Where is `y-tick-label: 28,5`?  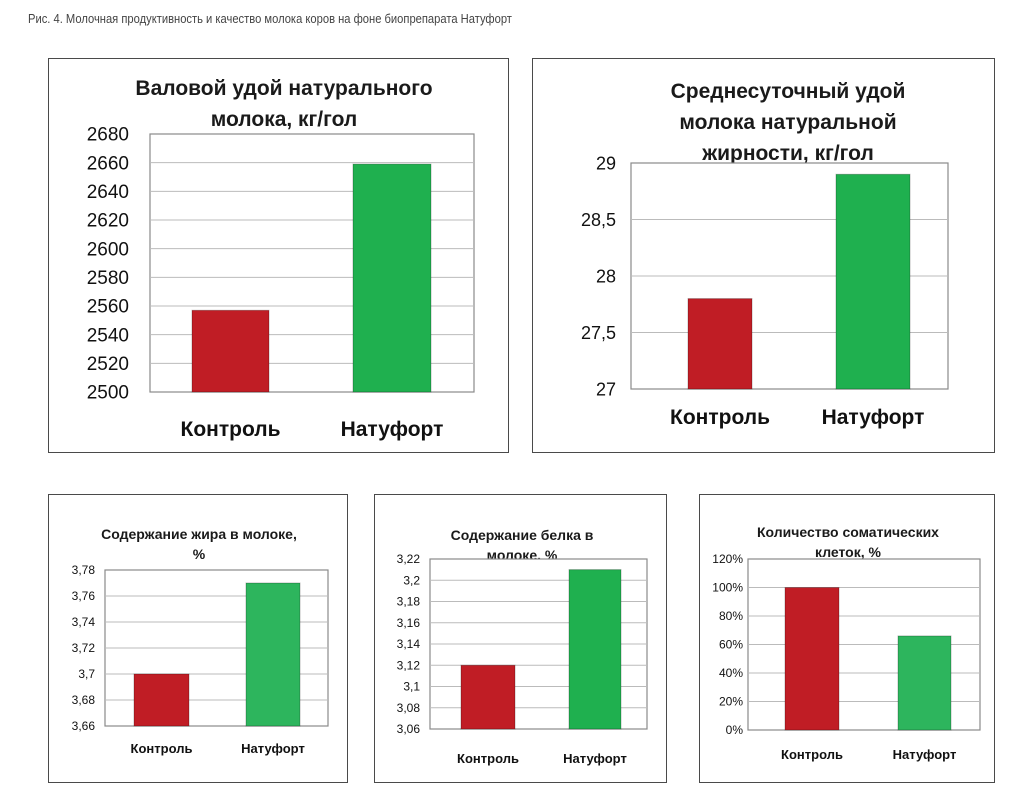 y-tick-label: 28,5 is located at coordinates (598, 220).